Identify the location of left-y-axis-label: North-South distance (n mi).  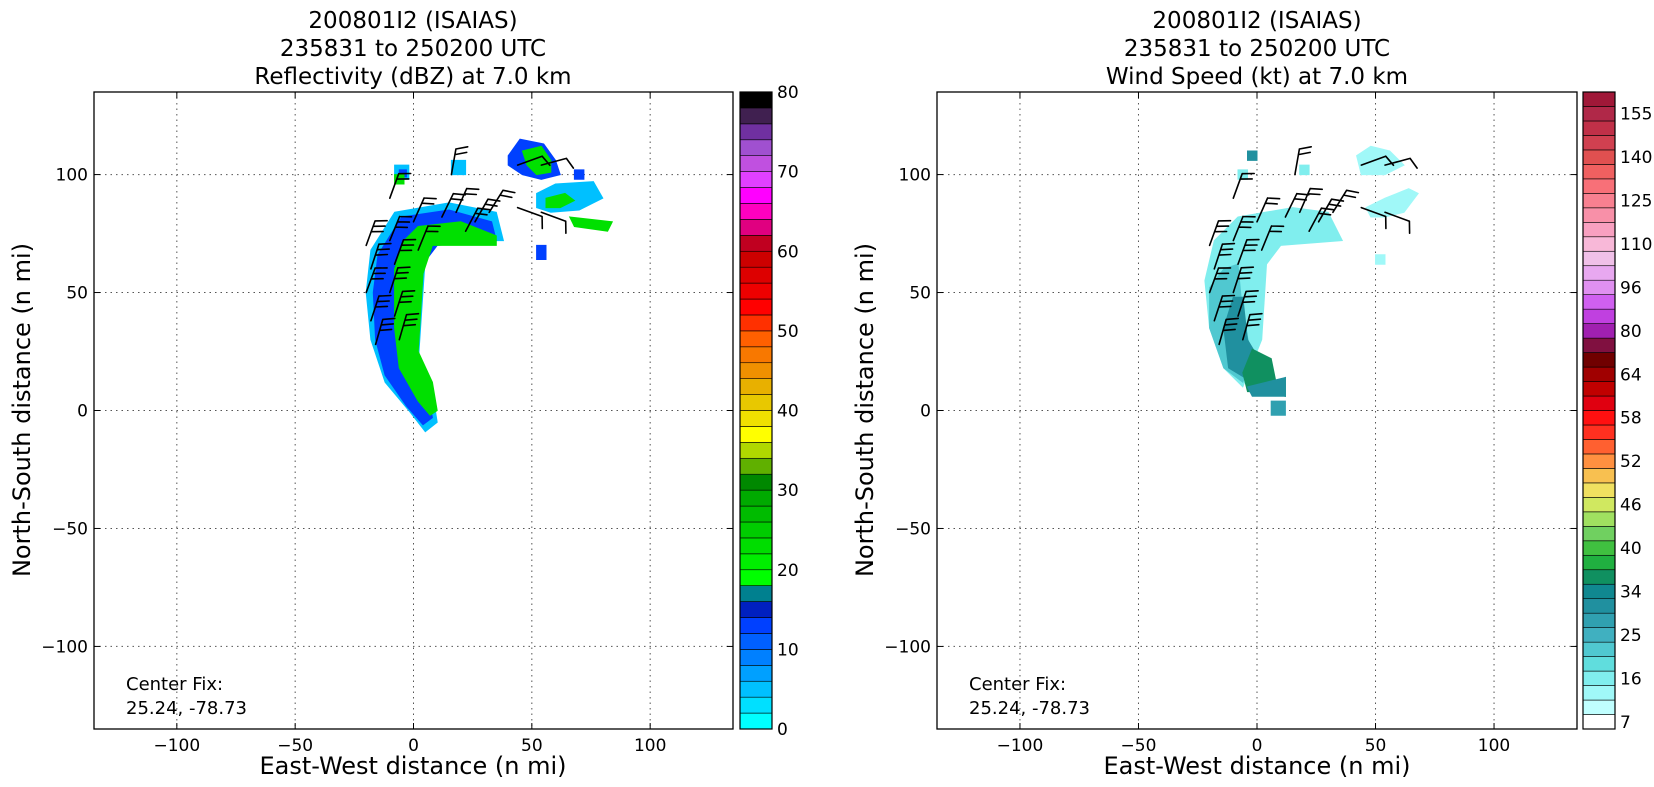
(22, 410).